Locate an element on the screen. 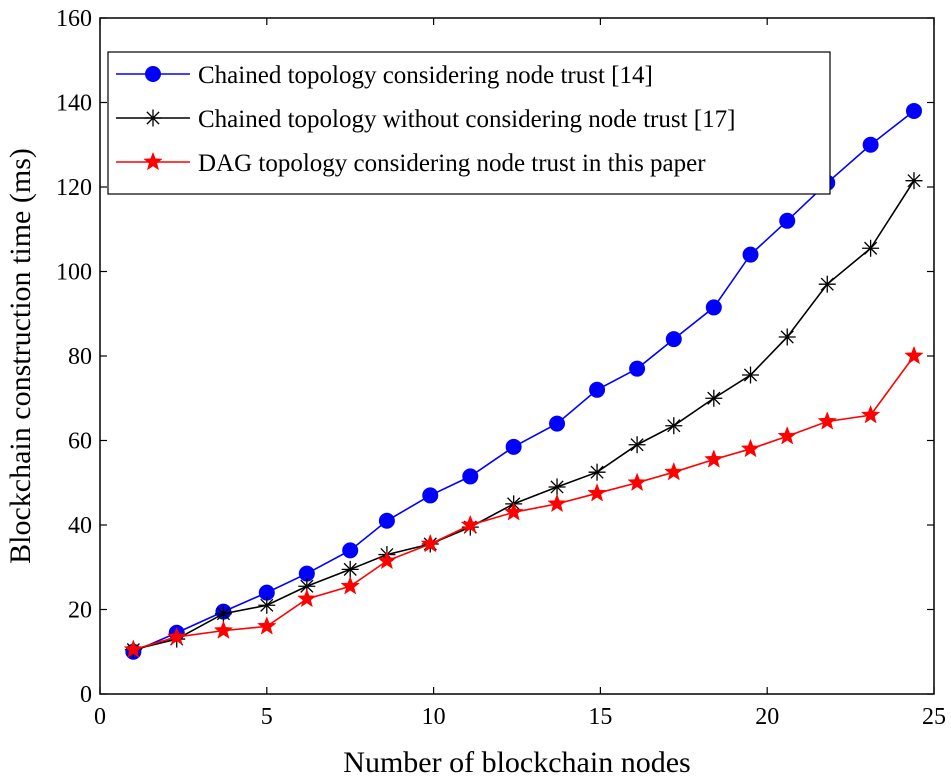 The width and height of the screenshot is (951, 780). x-tick-label: 15 is located at coordinates (600, 717).